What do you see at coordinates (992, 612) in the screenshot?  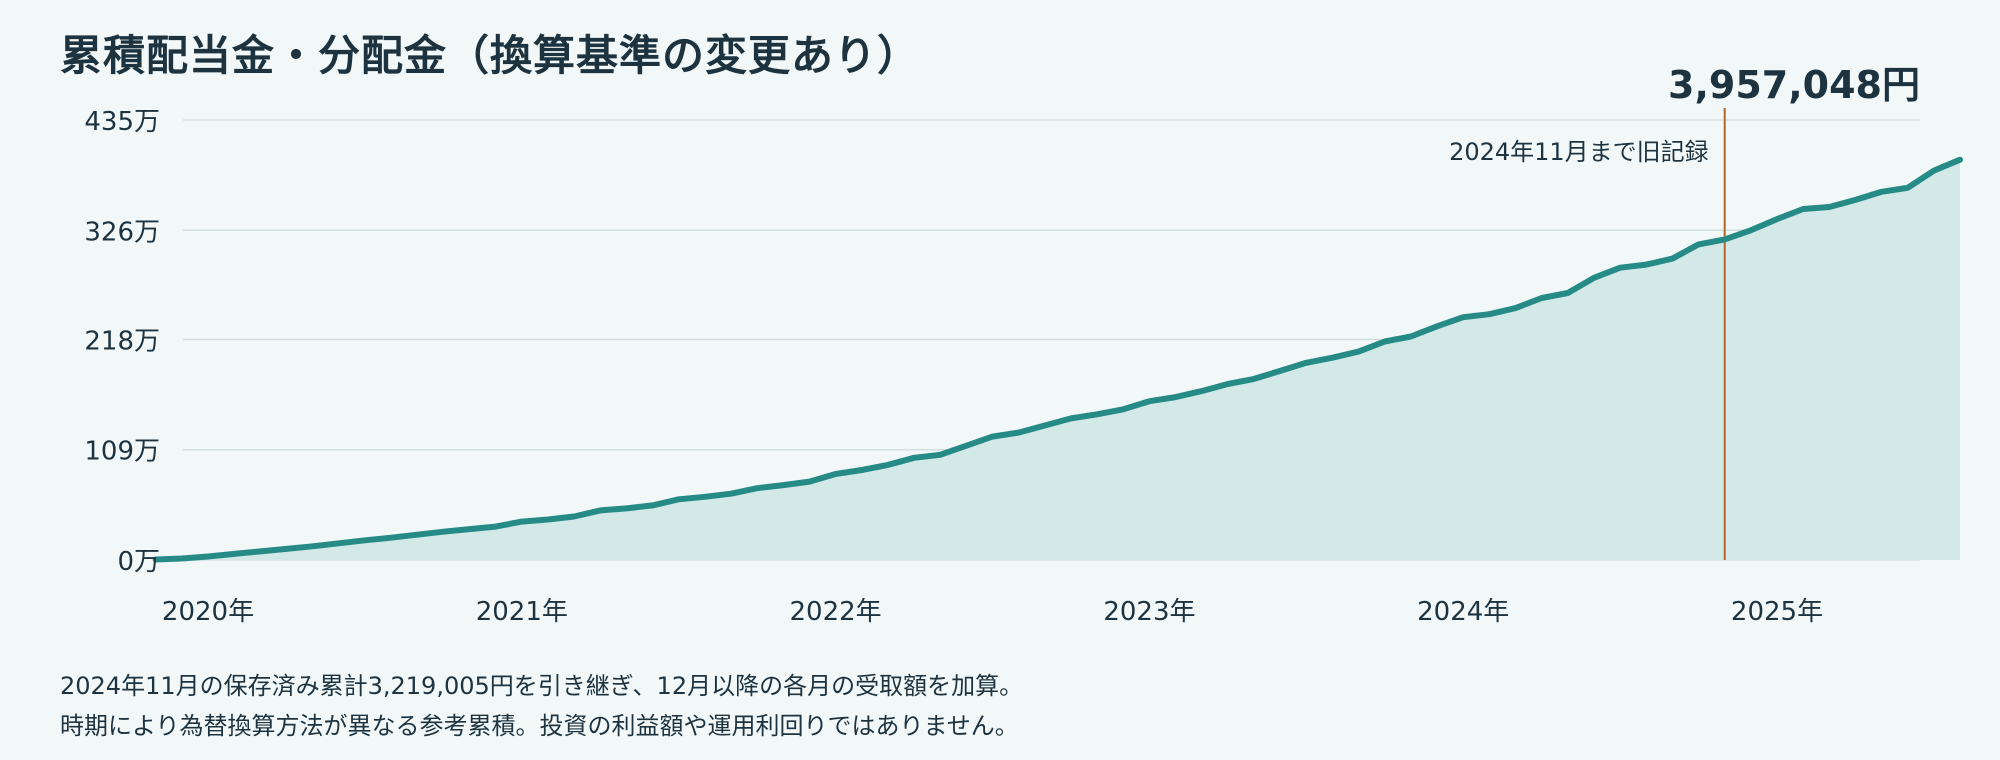 I see `x-axis-tick-labels: 2020年 2021年 2022年 2023年 2024年 2025年` at bounding box center [992, 612].